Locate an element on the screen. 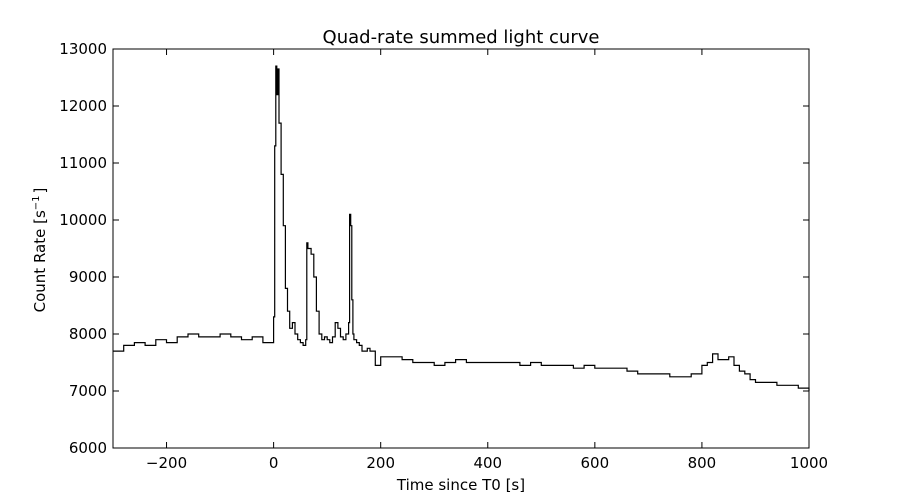 The width and height of the screenshot is (900, 500). y-tick-label: 9000 is located at coordinates (88, 277).